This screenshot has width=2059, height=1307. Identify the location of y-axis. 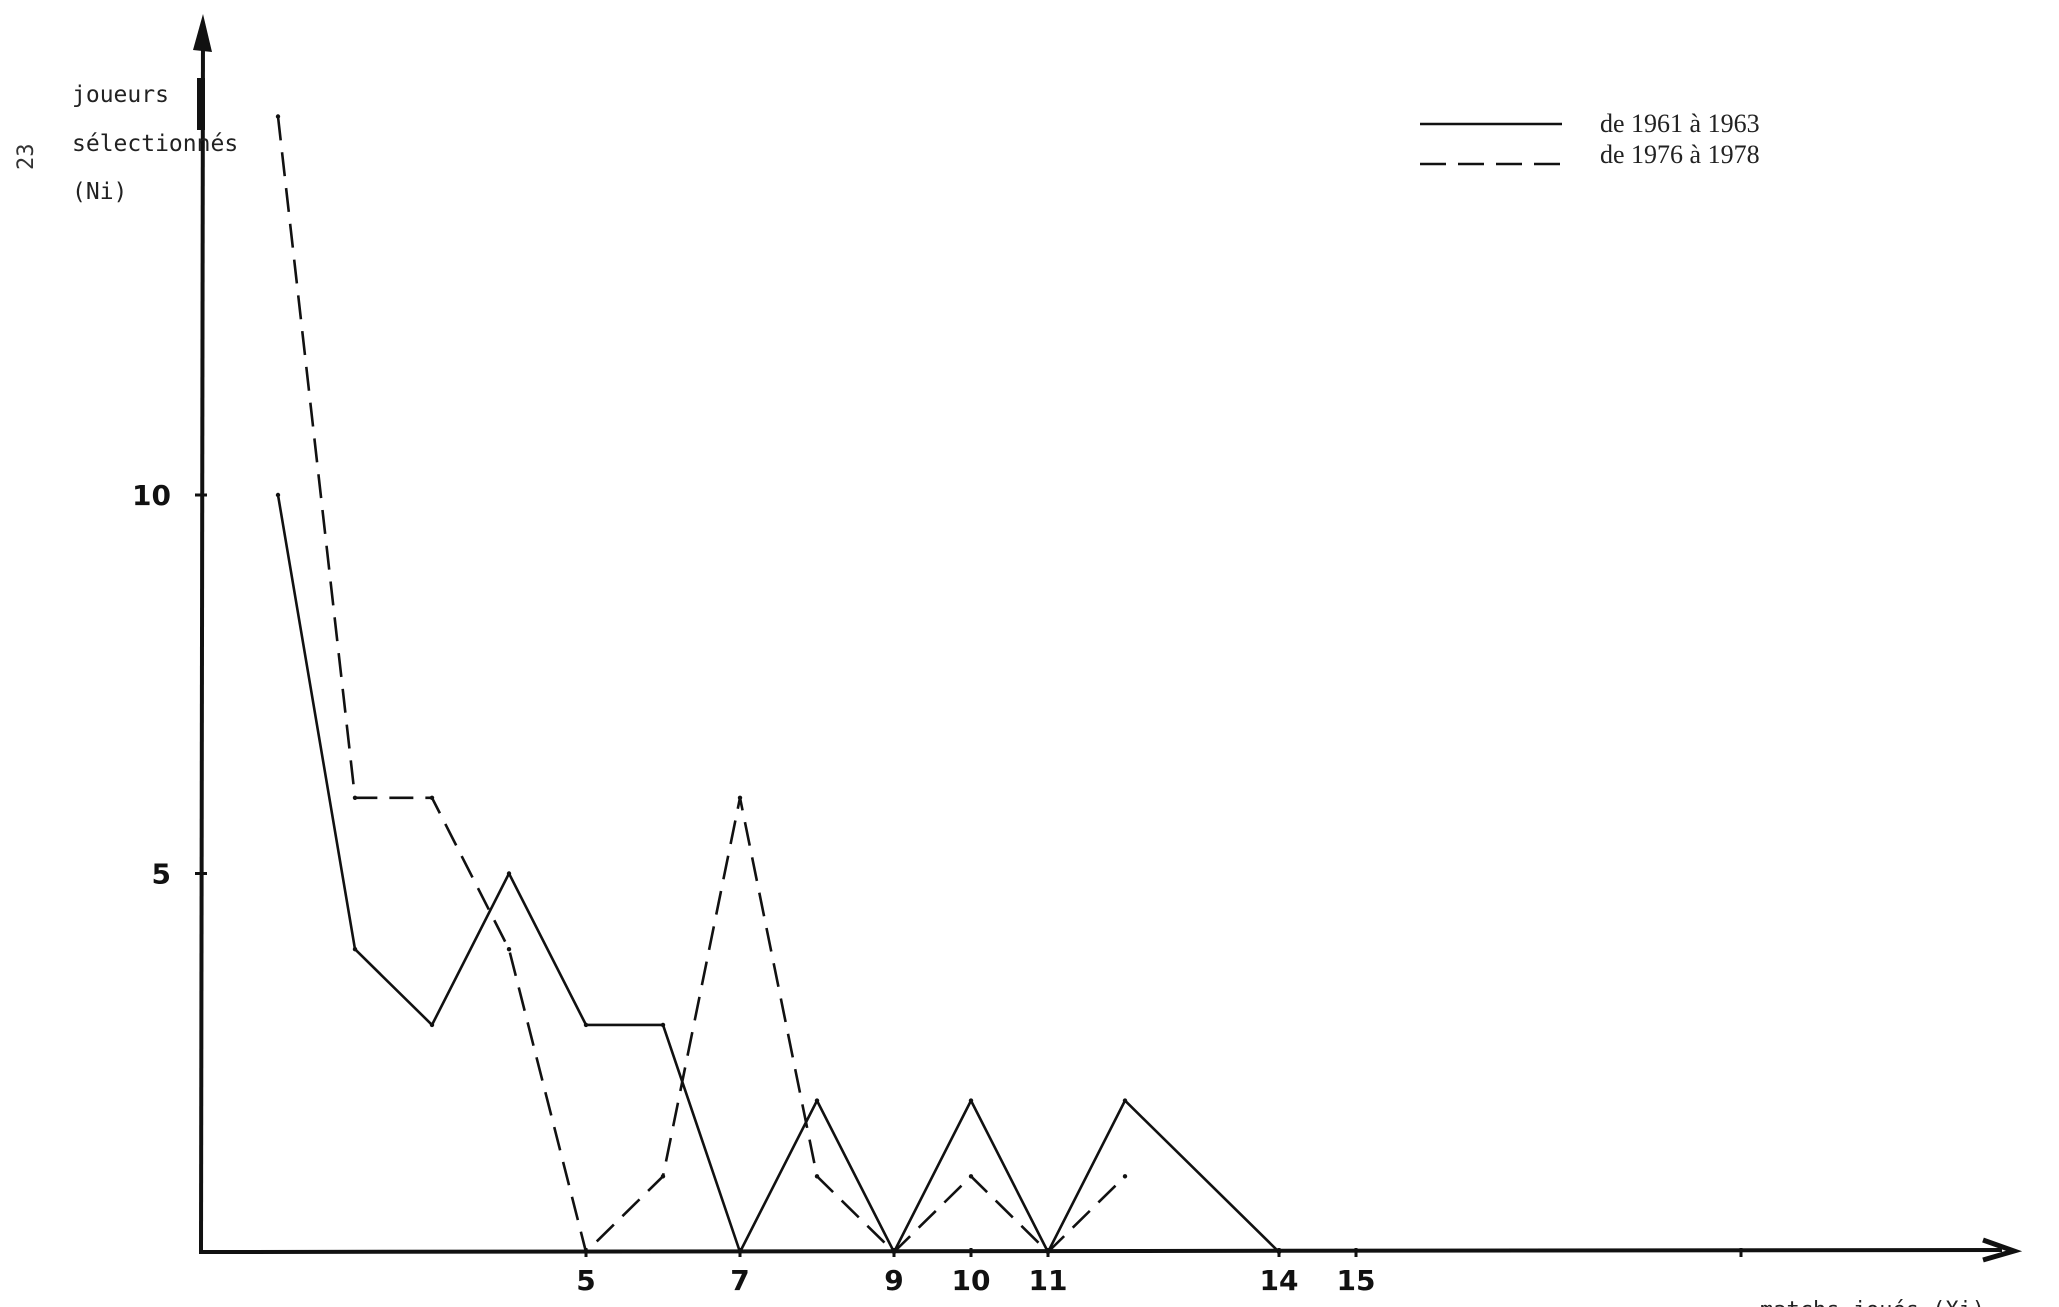
(202, 638).